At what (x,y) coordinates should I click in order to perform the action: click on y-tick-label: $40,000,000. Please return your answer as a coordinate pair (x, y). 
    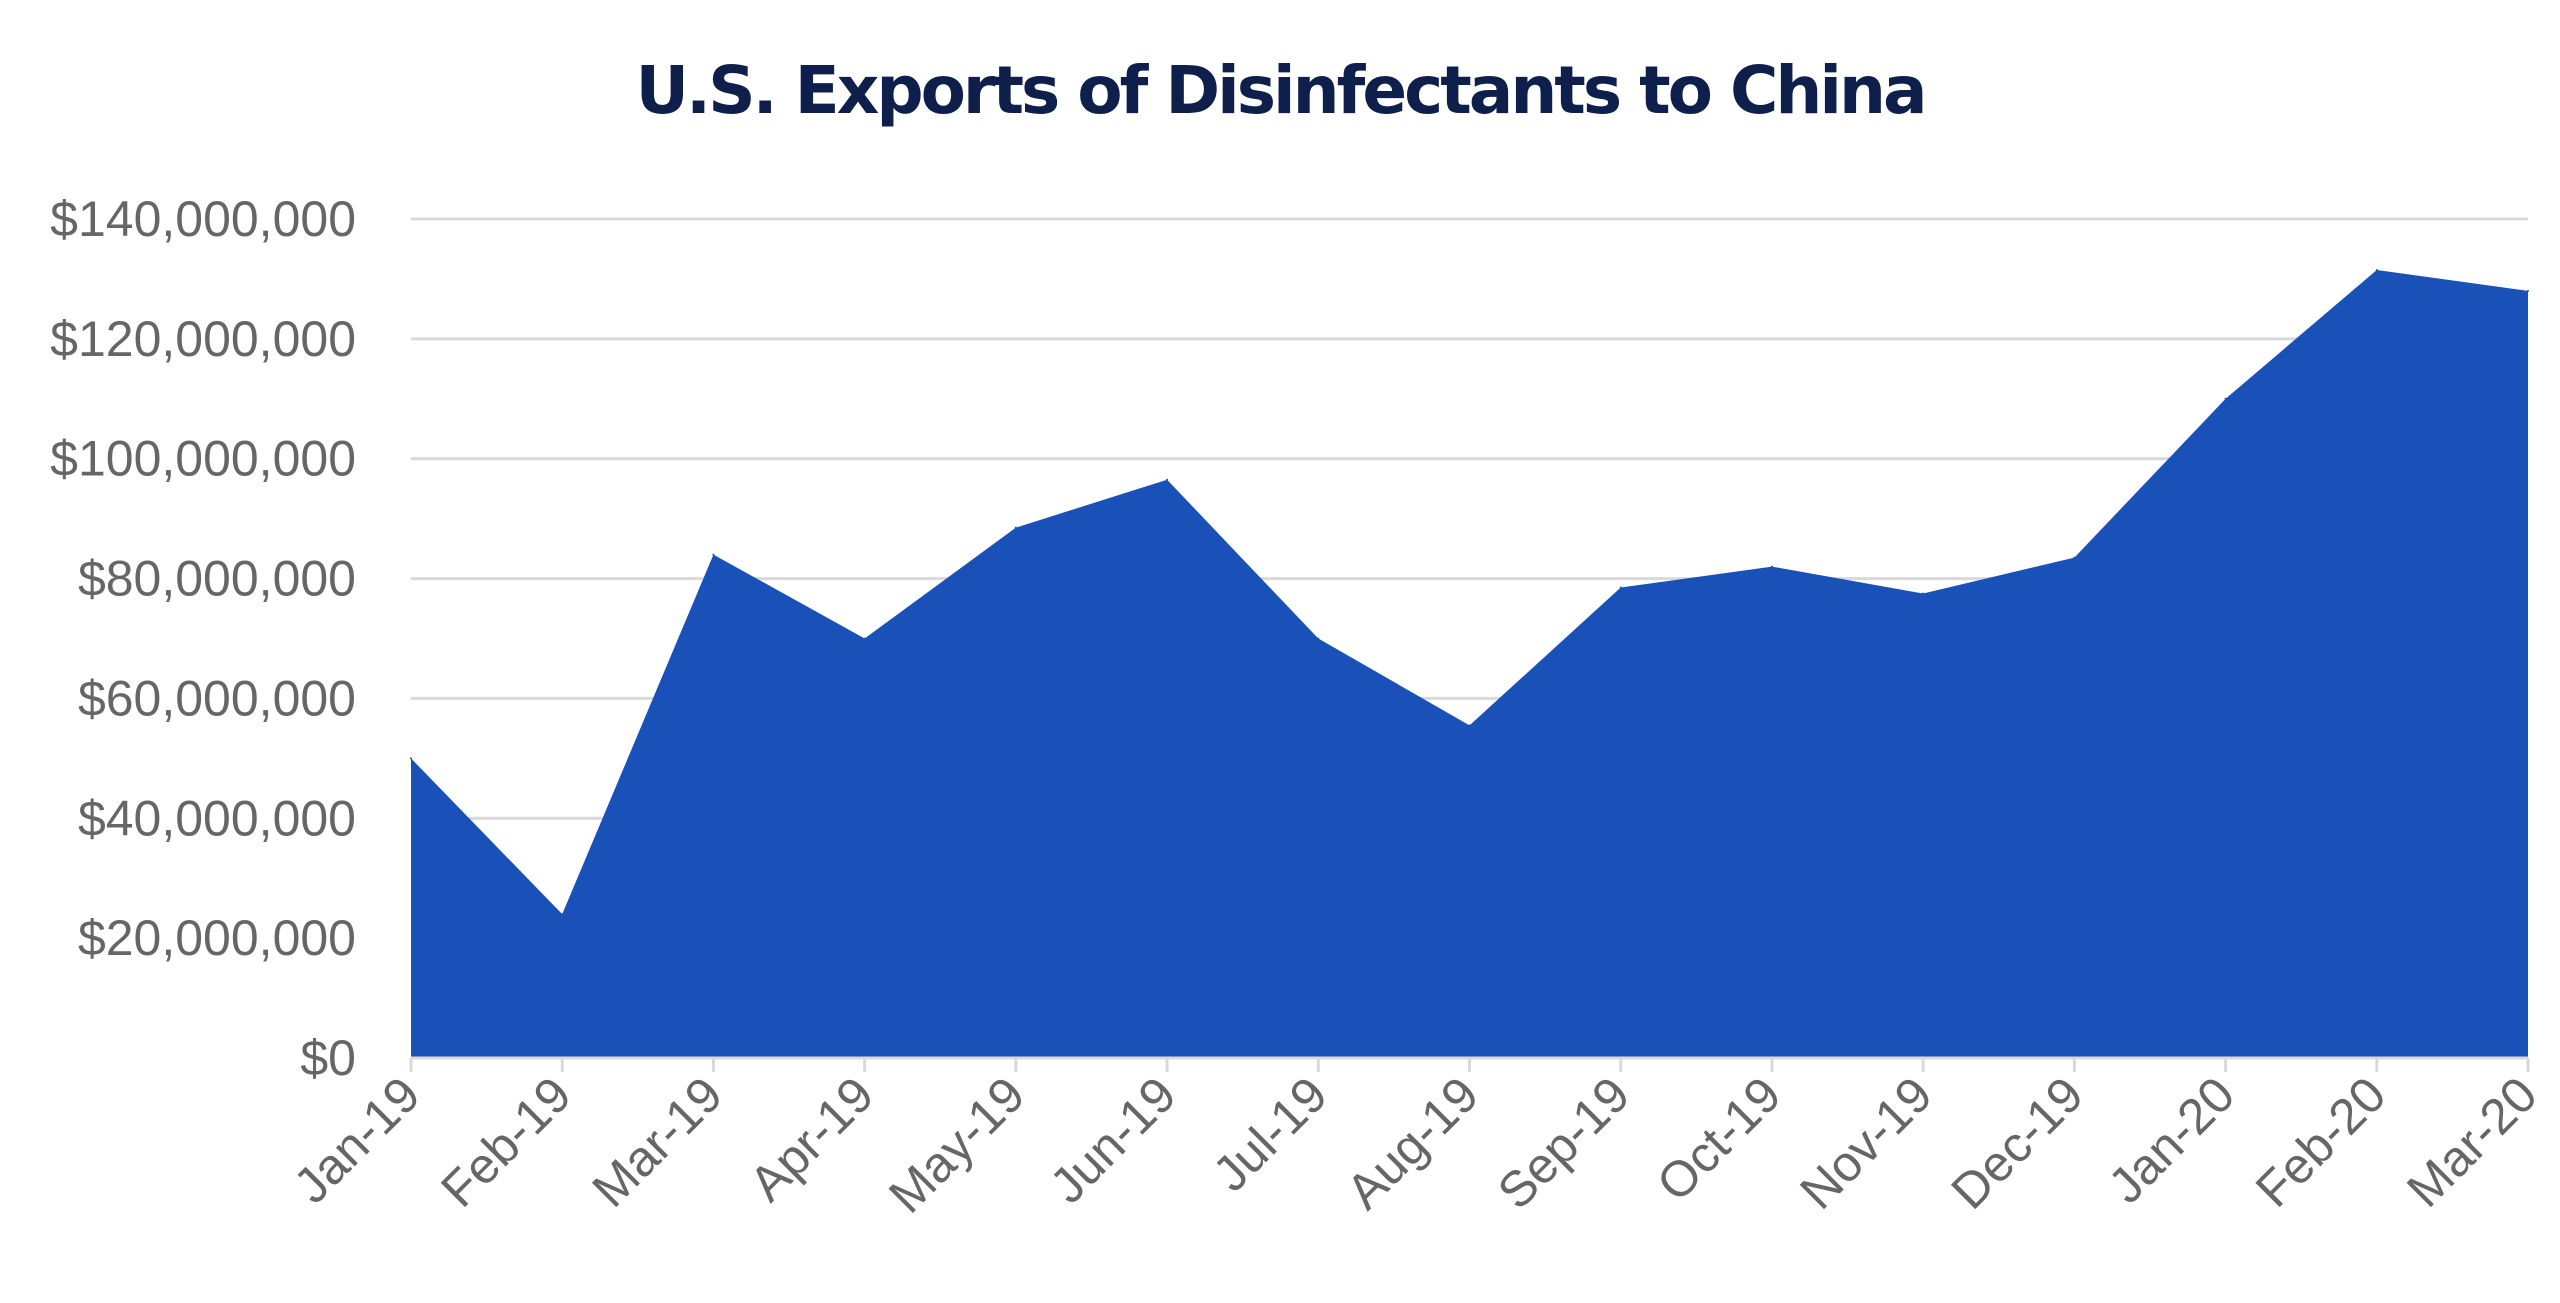
    Looking at the image, I should click on (217, 818).